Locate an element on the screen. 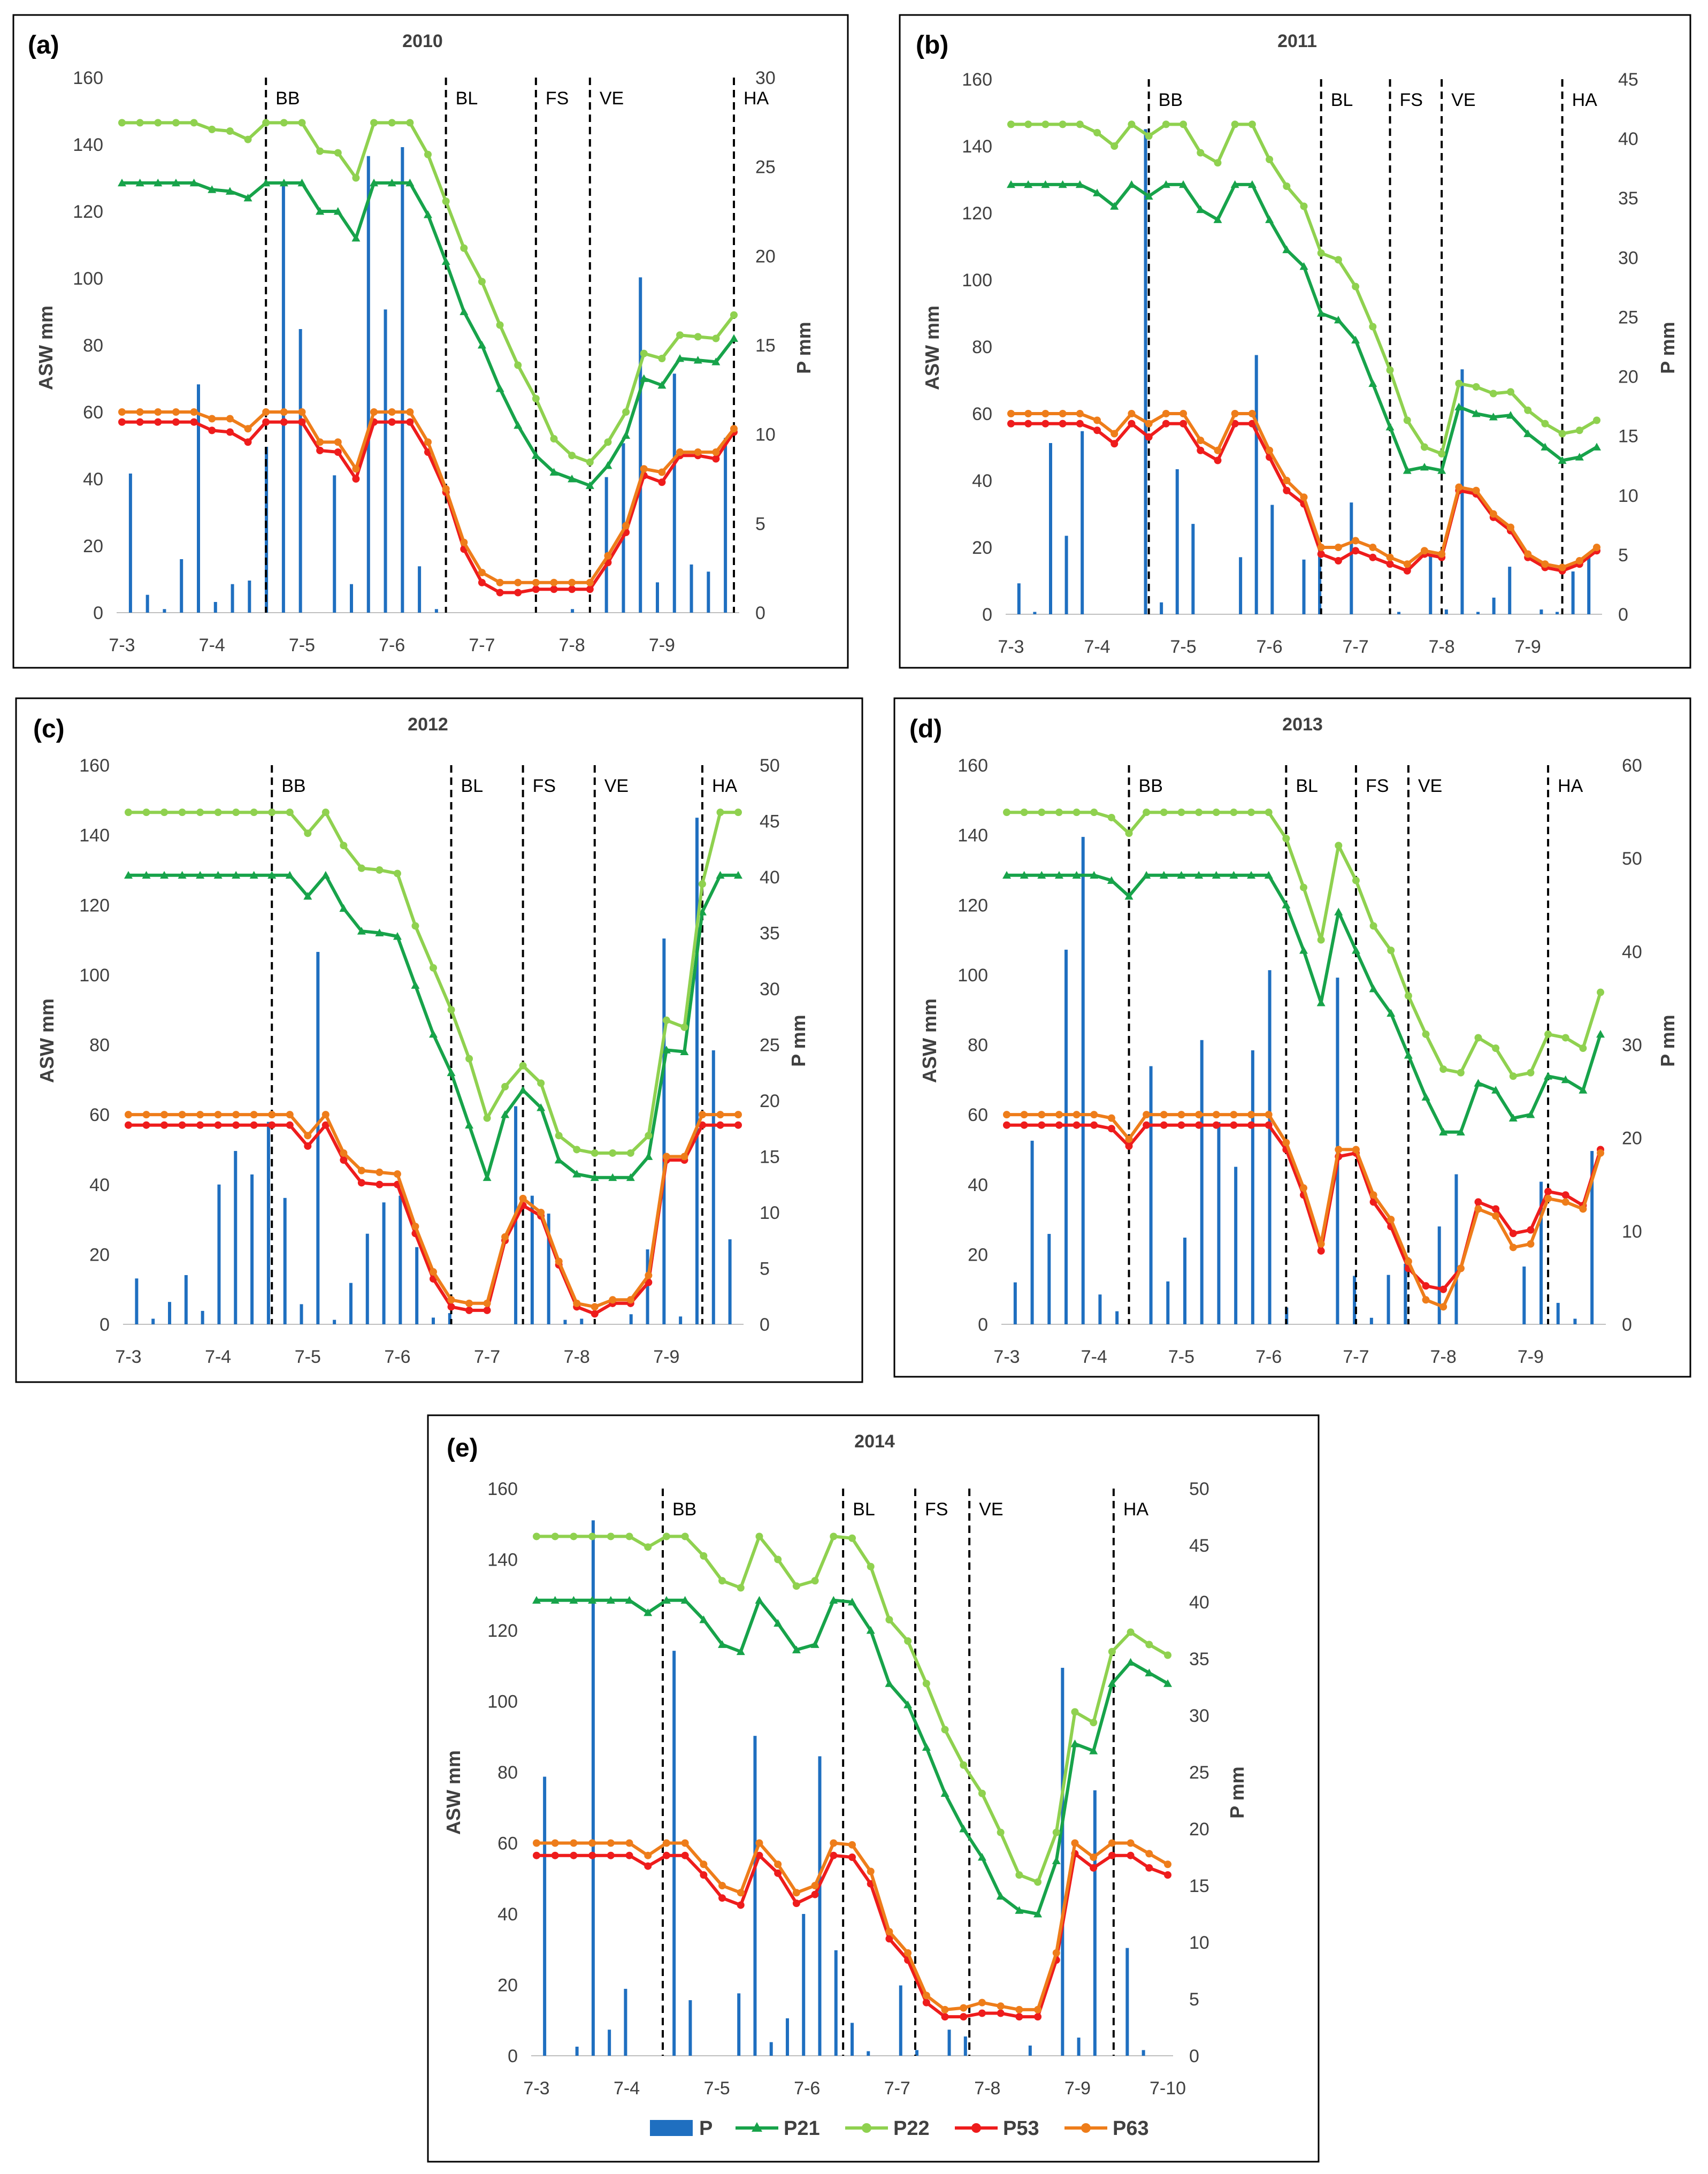 This screenshot has height=2174, width=1708. x-tick-label: 7-7 is located at coordinates (482, 645).